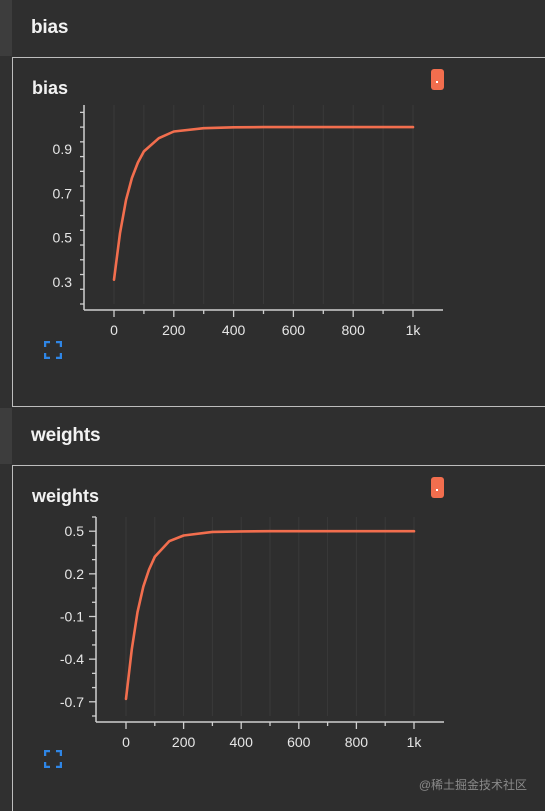 This screenshot has width=545, height=811. Describe the element at coordinates (72, 702) in the screenshot. I see `y-tick-label: -0.7` at that location.